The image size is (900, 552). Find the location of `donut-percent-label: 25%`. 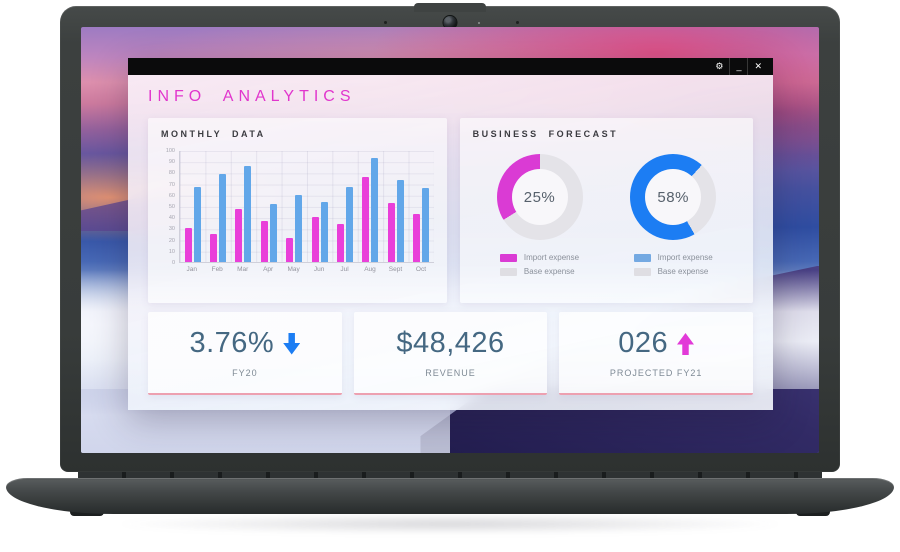

donut-percent-label: 25% is located at coordinates (539, 197).